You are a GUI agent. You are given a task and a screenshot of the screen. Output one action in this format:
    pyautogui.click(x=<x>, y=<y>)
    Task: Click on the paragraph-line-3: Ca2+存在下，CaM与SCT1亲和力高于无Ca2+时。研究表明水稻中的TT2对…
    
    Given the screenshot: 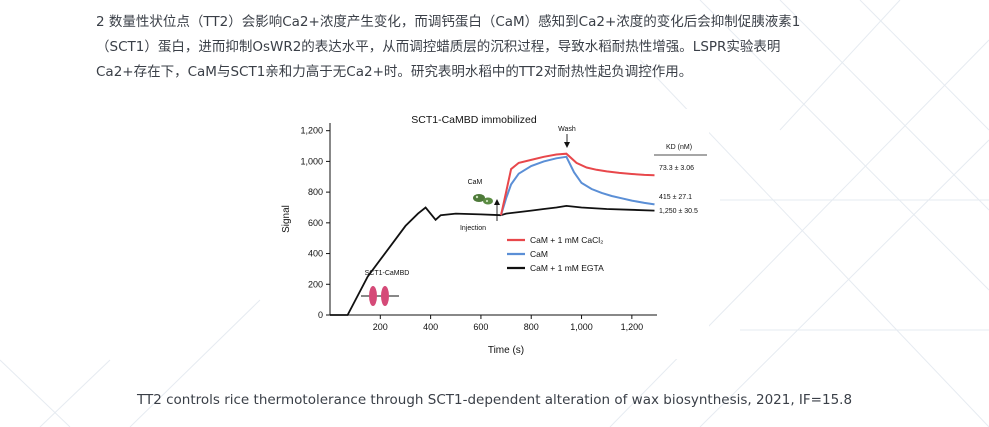 What is the action you would take?
    pyautogui.click(x=394, y=72)
    